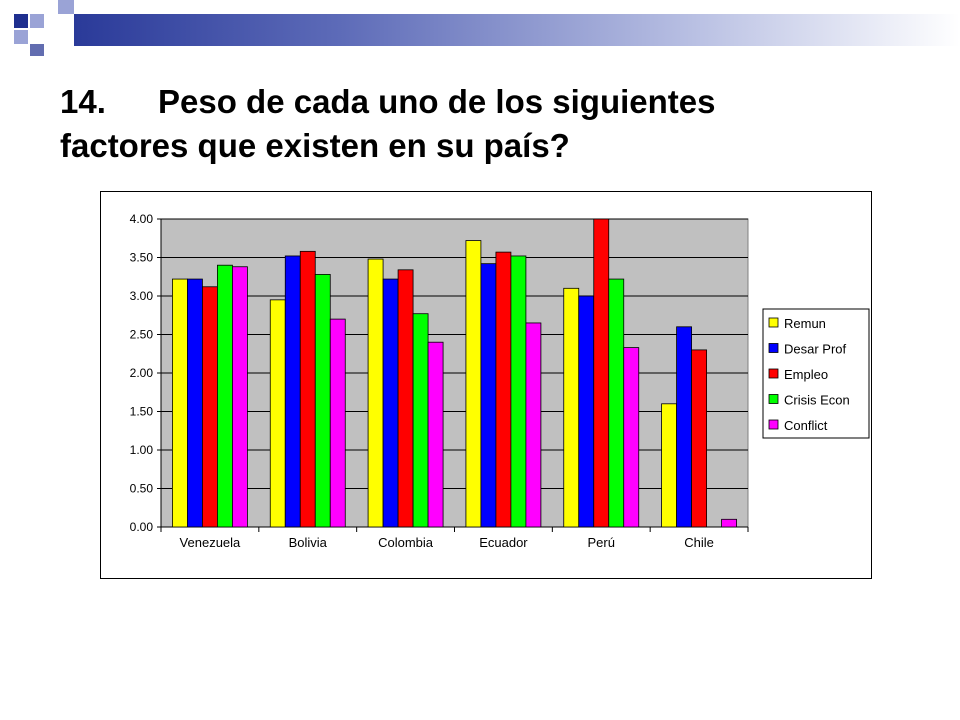 The image size is (960, 720). What do you see at coordinates (805, 323) in the screenshot?
I see `legend-label: Remun` at bounding box center [805, 323].